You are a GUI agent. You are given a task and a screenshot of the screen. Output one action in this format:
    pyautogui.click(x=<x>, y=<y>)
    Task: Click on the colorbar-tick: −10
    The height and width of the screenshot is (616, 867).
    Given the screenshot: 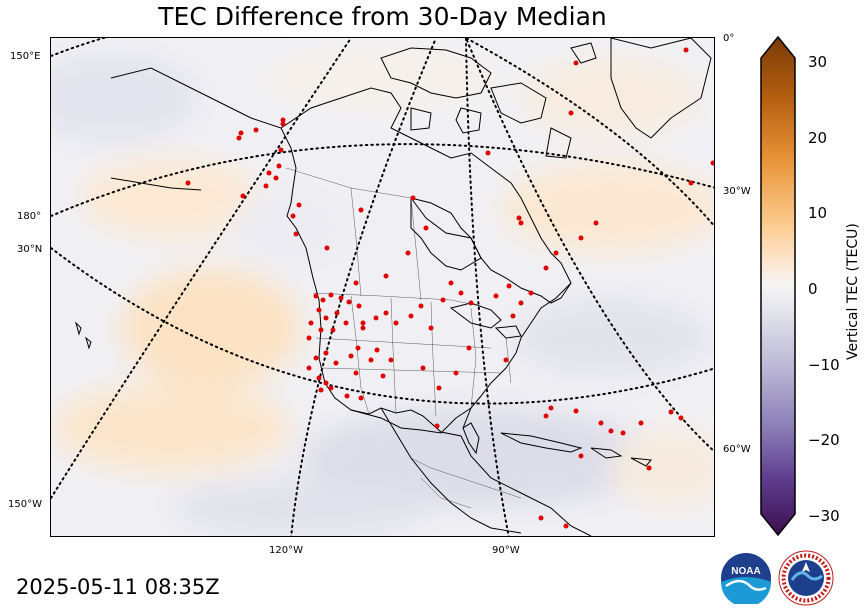 What is the action you would take?
    pyautogui.click(x=824, y=365)
    